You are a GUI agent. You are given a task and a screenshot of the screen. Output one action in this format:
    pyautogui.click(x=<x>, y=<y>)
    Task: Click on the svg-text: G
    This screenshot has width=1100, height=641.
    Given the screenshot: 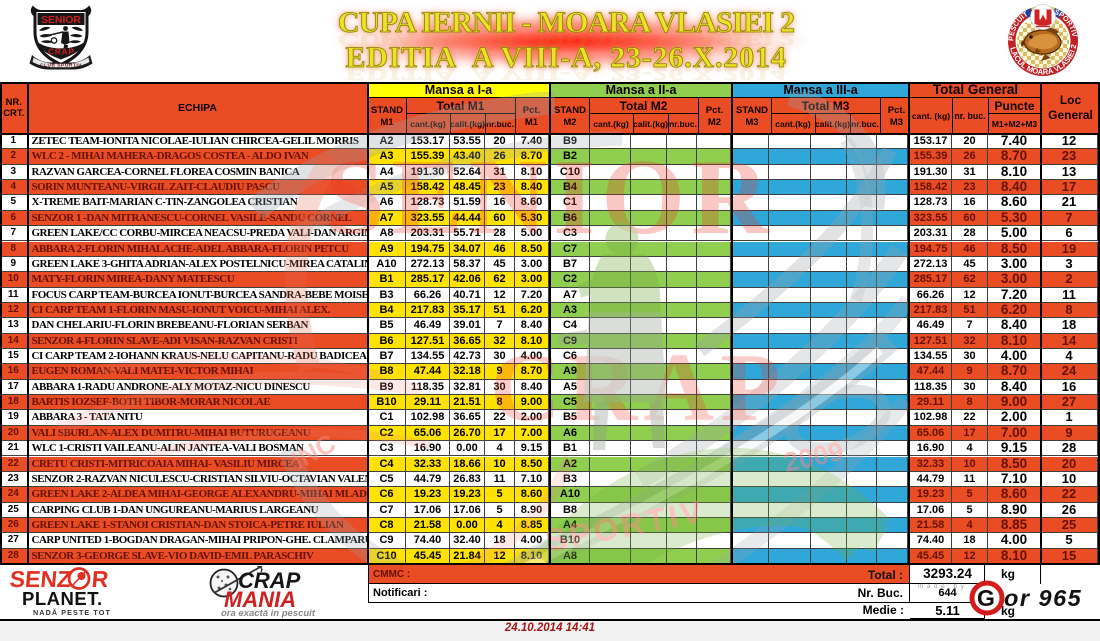 What is the action you would take?
    pyautogui.click(x=986, y=598)
    